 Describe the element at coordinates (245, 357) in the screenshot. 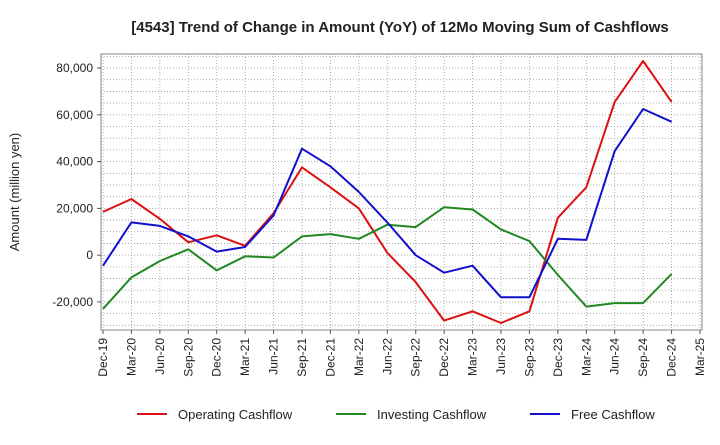

I see `x-tick-label: Mar-21` at that location.